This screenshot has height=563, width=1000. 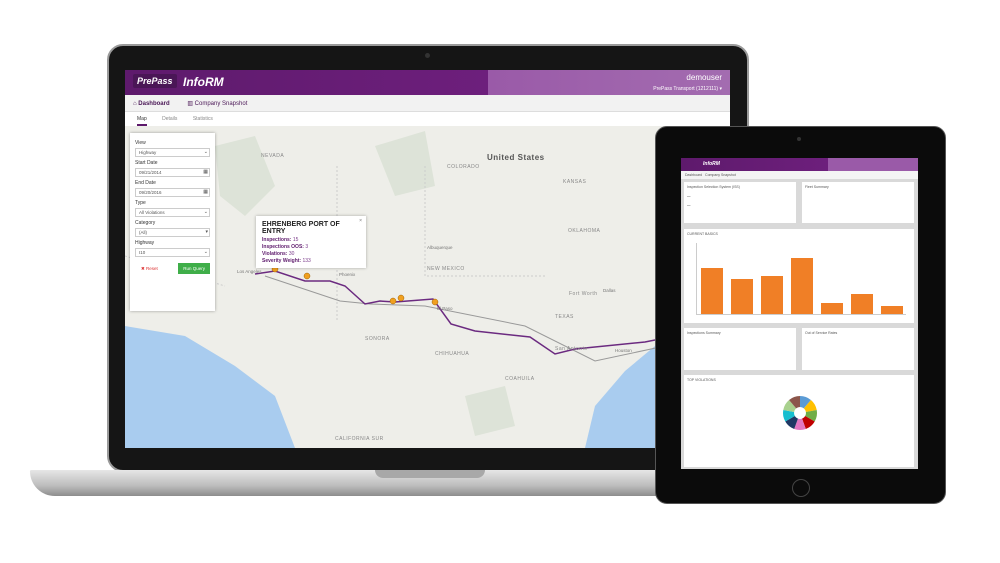 I want to click on end-date-input: 09/20/2016 ▦, so click(x=172, y=192).